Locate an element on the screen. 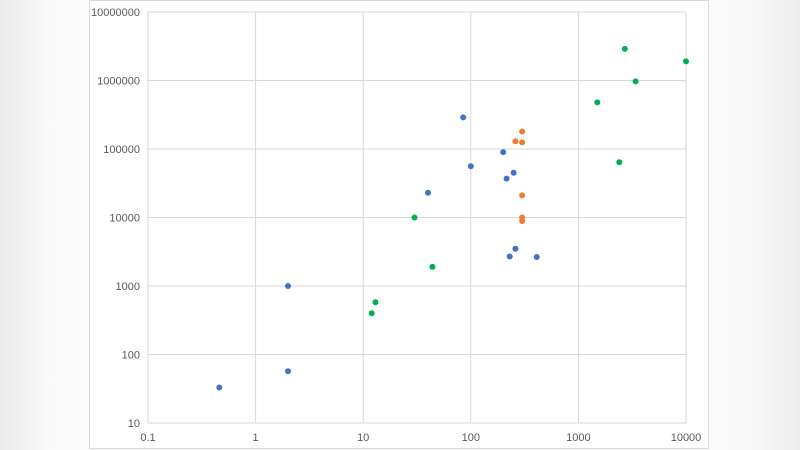 The image size is (800, 450). y-axis-tick-labels: 10 100 1000 10000 100000 1000000 10000000 is located at coordinates (115, 218).